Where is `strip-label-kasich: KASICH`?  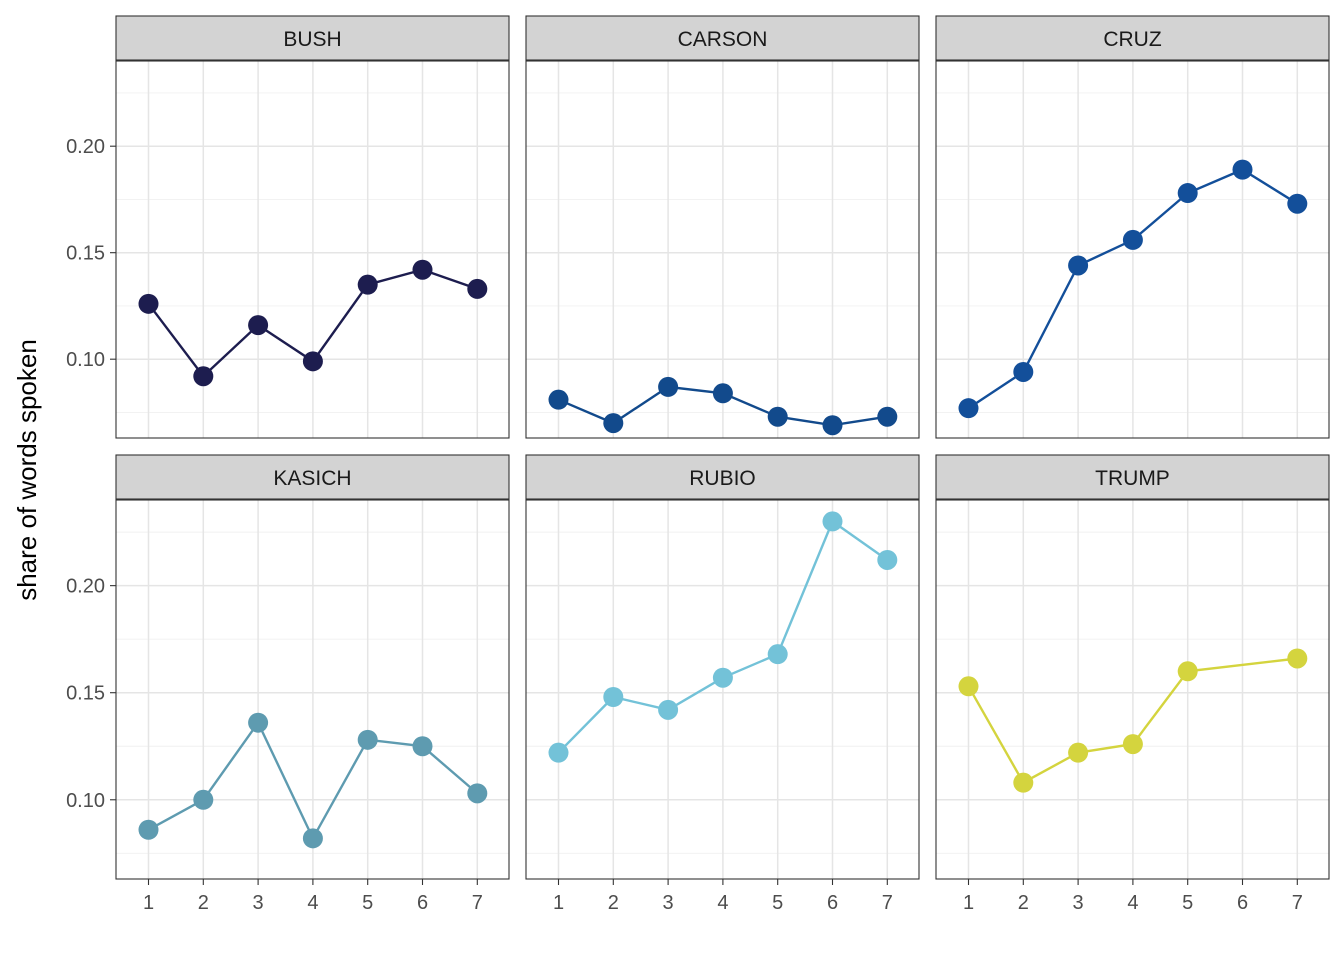
strip-label-kasich: KASICH is located at coordinates (312, 478).